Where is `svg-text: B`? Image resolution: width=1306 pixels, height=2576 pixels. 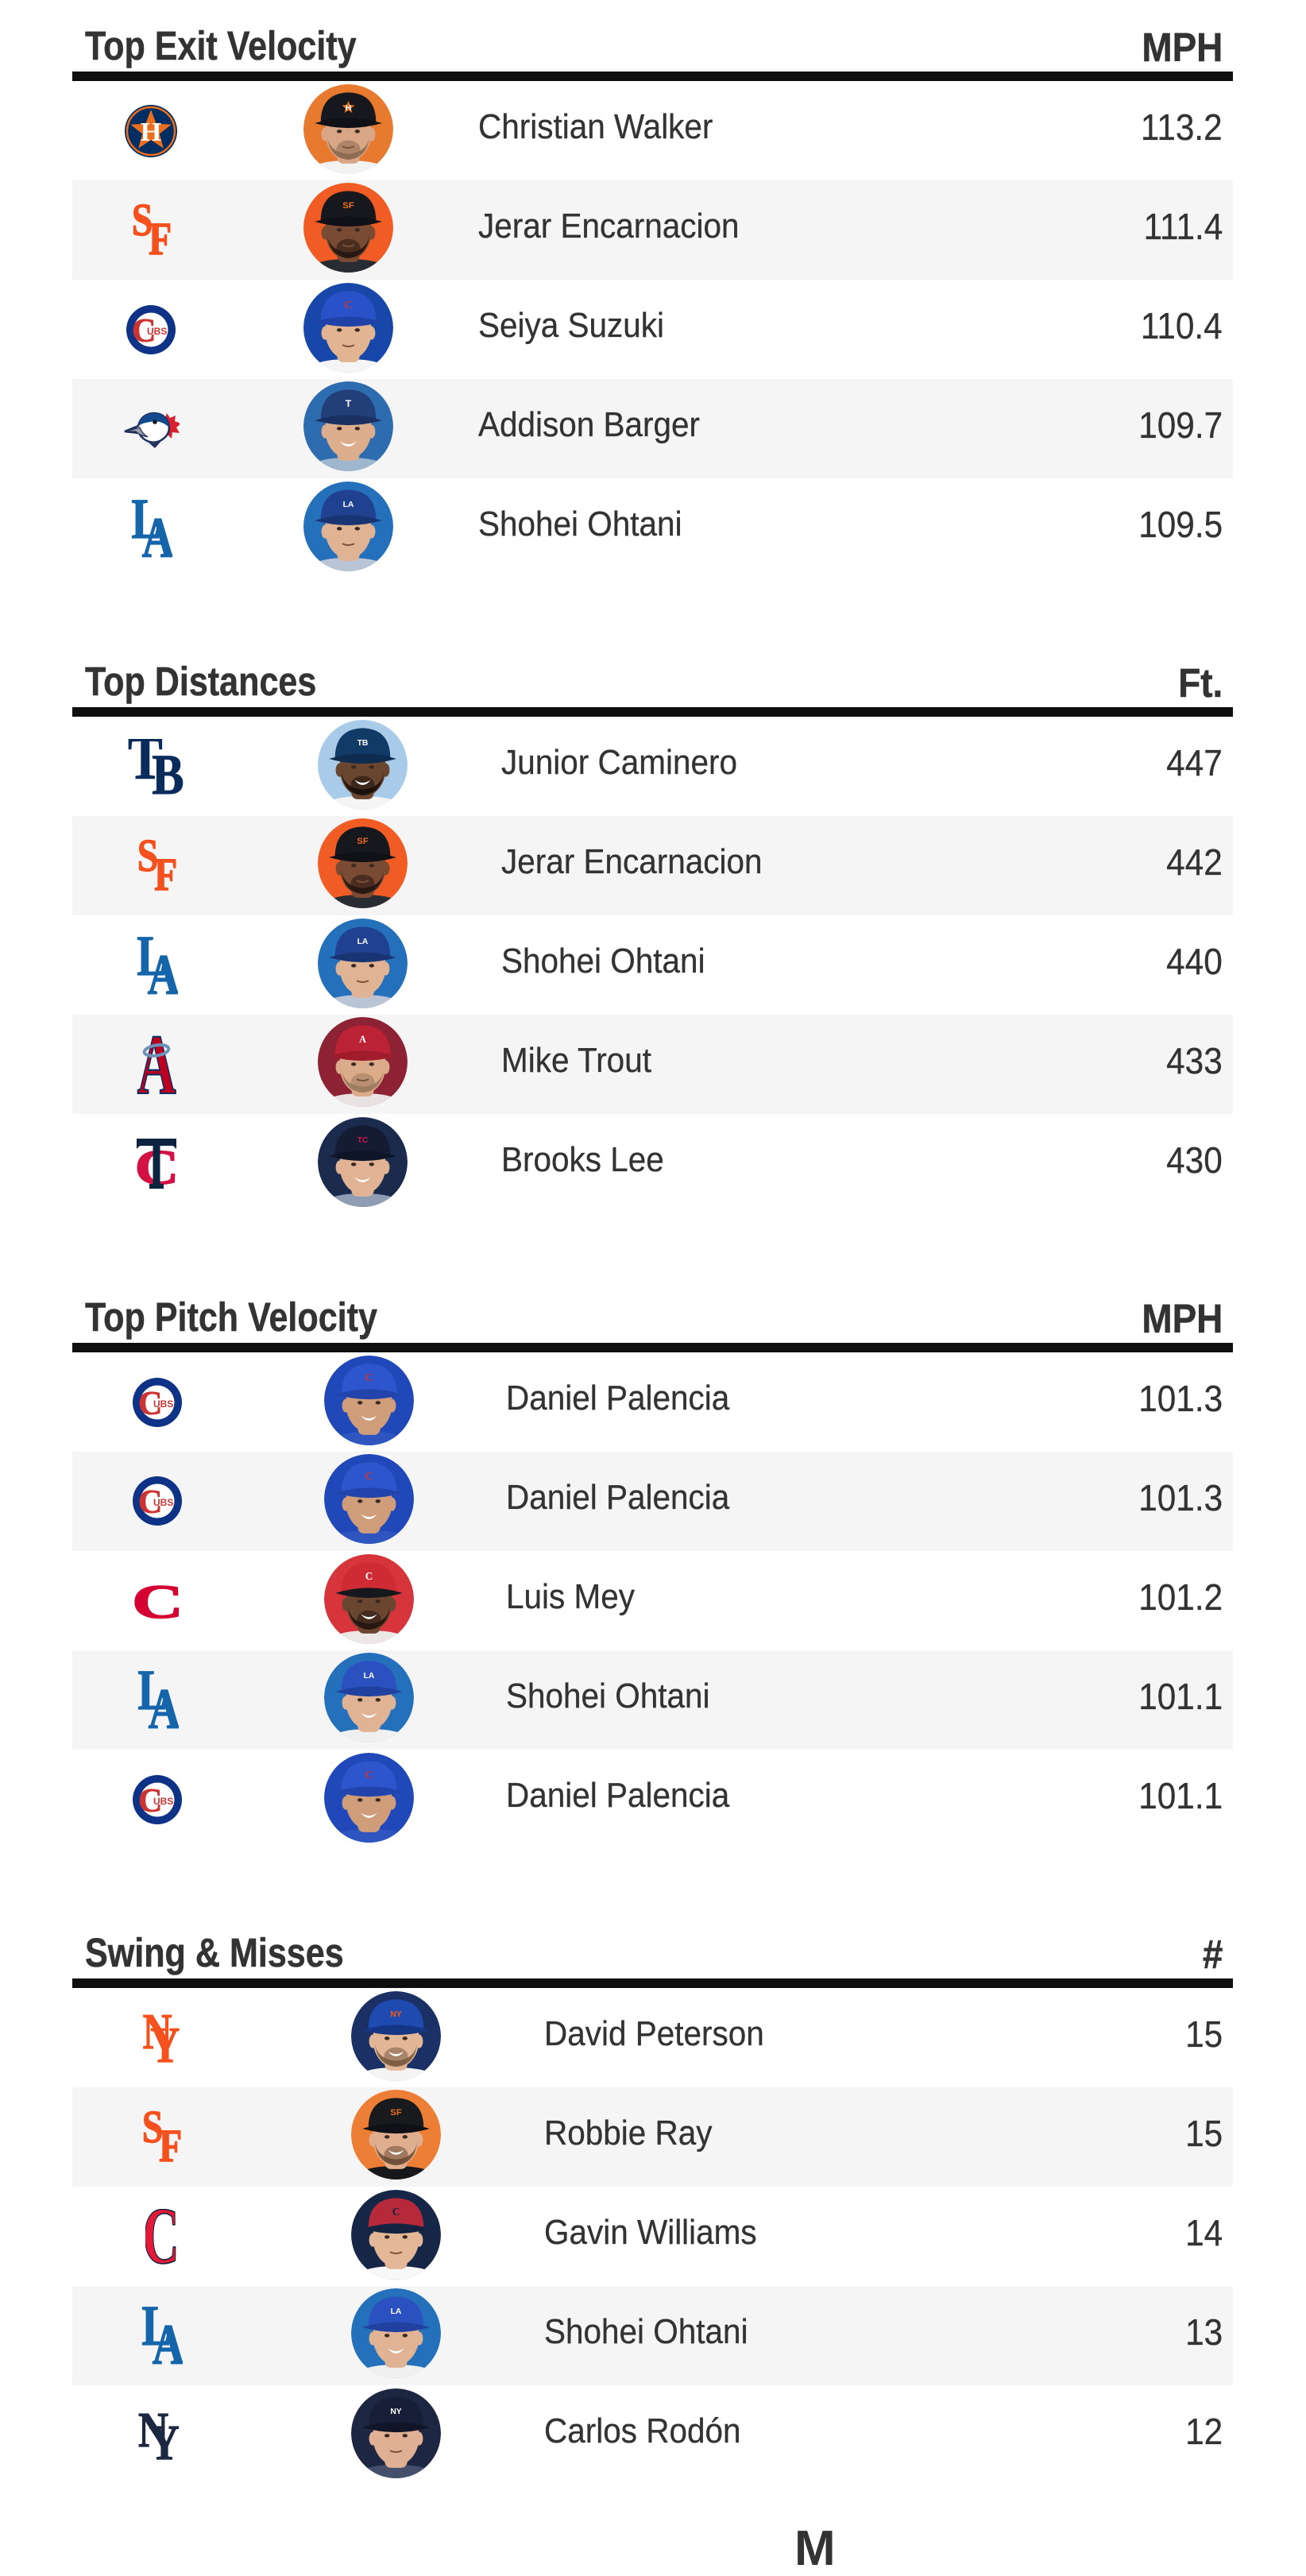
svg-text: B is located at coordinates (168, 769).